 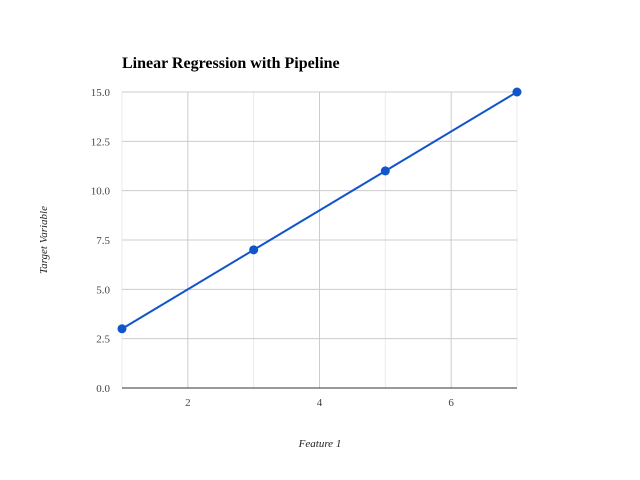 What do you see at coordinates (44, 240) in the screenshot?
I see `y-axis-label: Target Variable` at bounding box center [44, 240].